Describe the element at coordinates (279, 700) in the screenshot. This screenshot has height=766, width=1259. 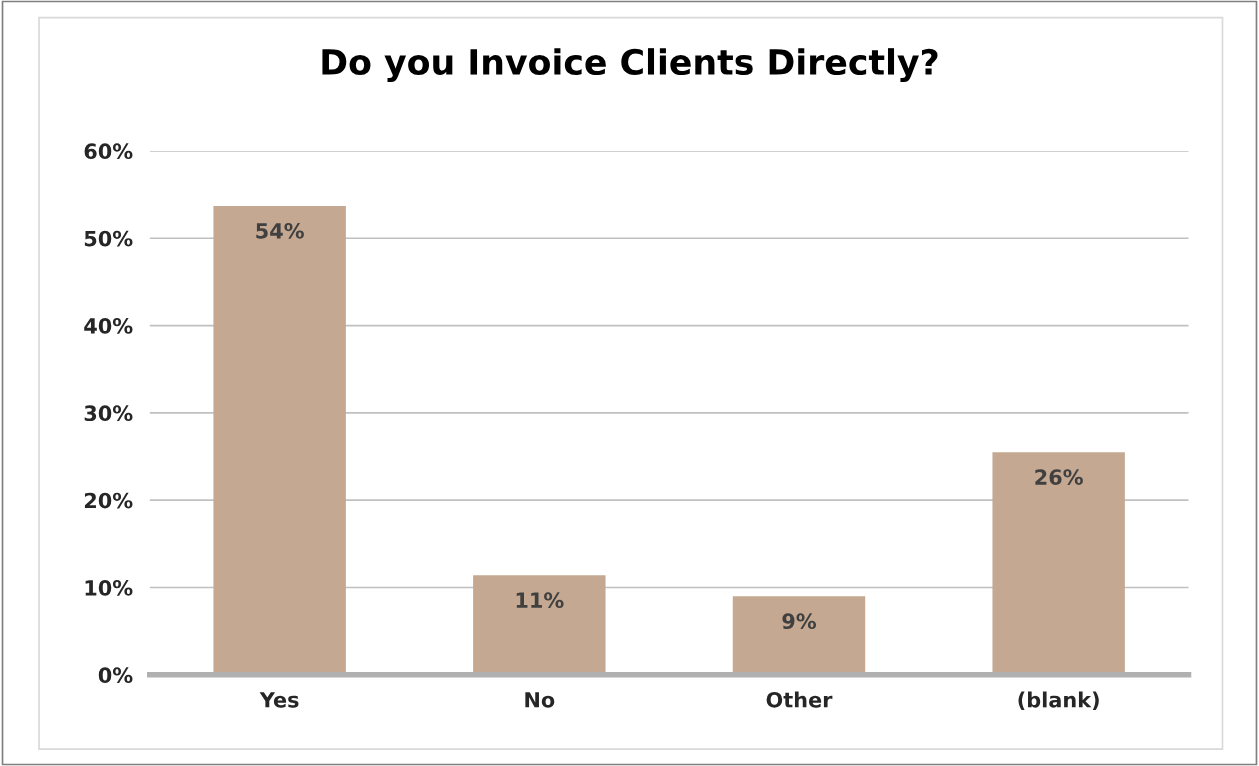
I see `x-tick-label: Yes` at that location.